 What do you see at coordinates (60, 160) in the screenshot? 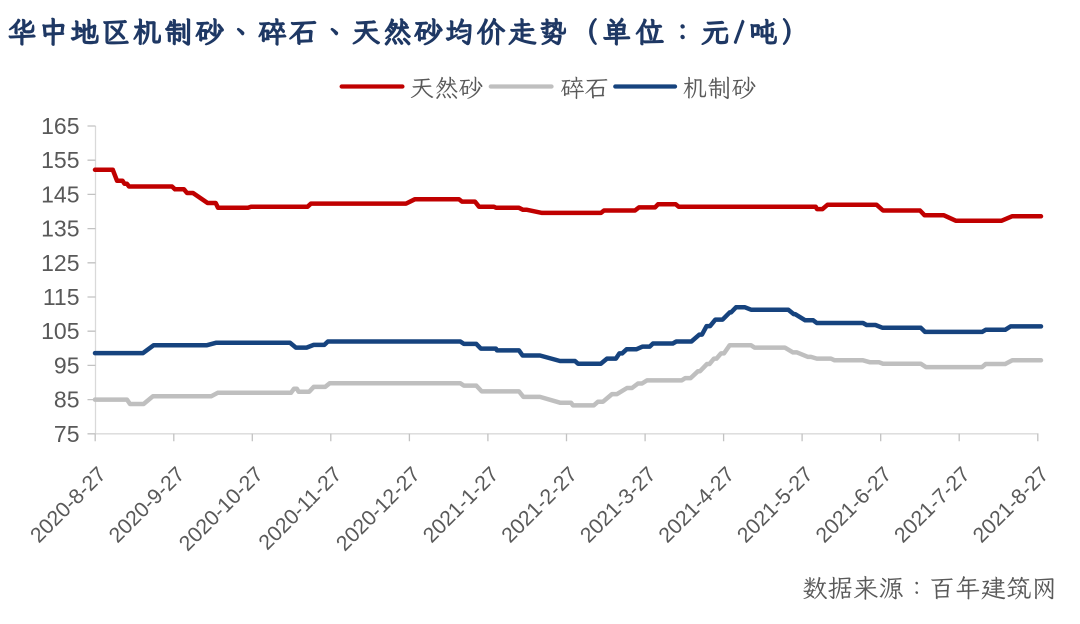
I see `svg-text: 155` at bounding box center [60, 160].